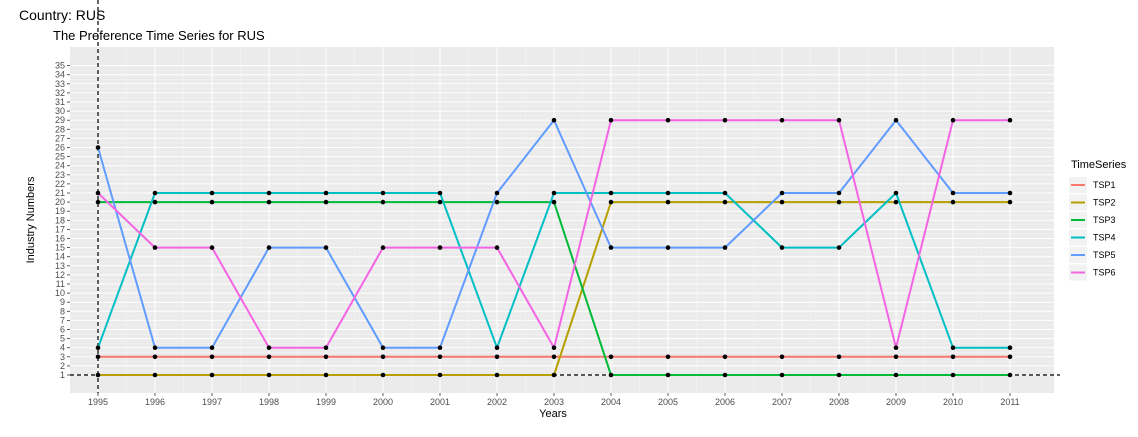  Describe the element at coordinates (98, 402) in the screenshot. I see `x-tick-label: 1995` at that location.